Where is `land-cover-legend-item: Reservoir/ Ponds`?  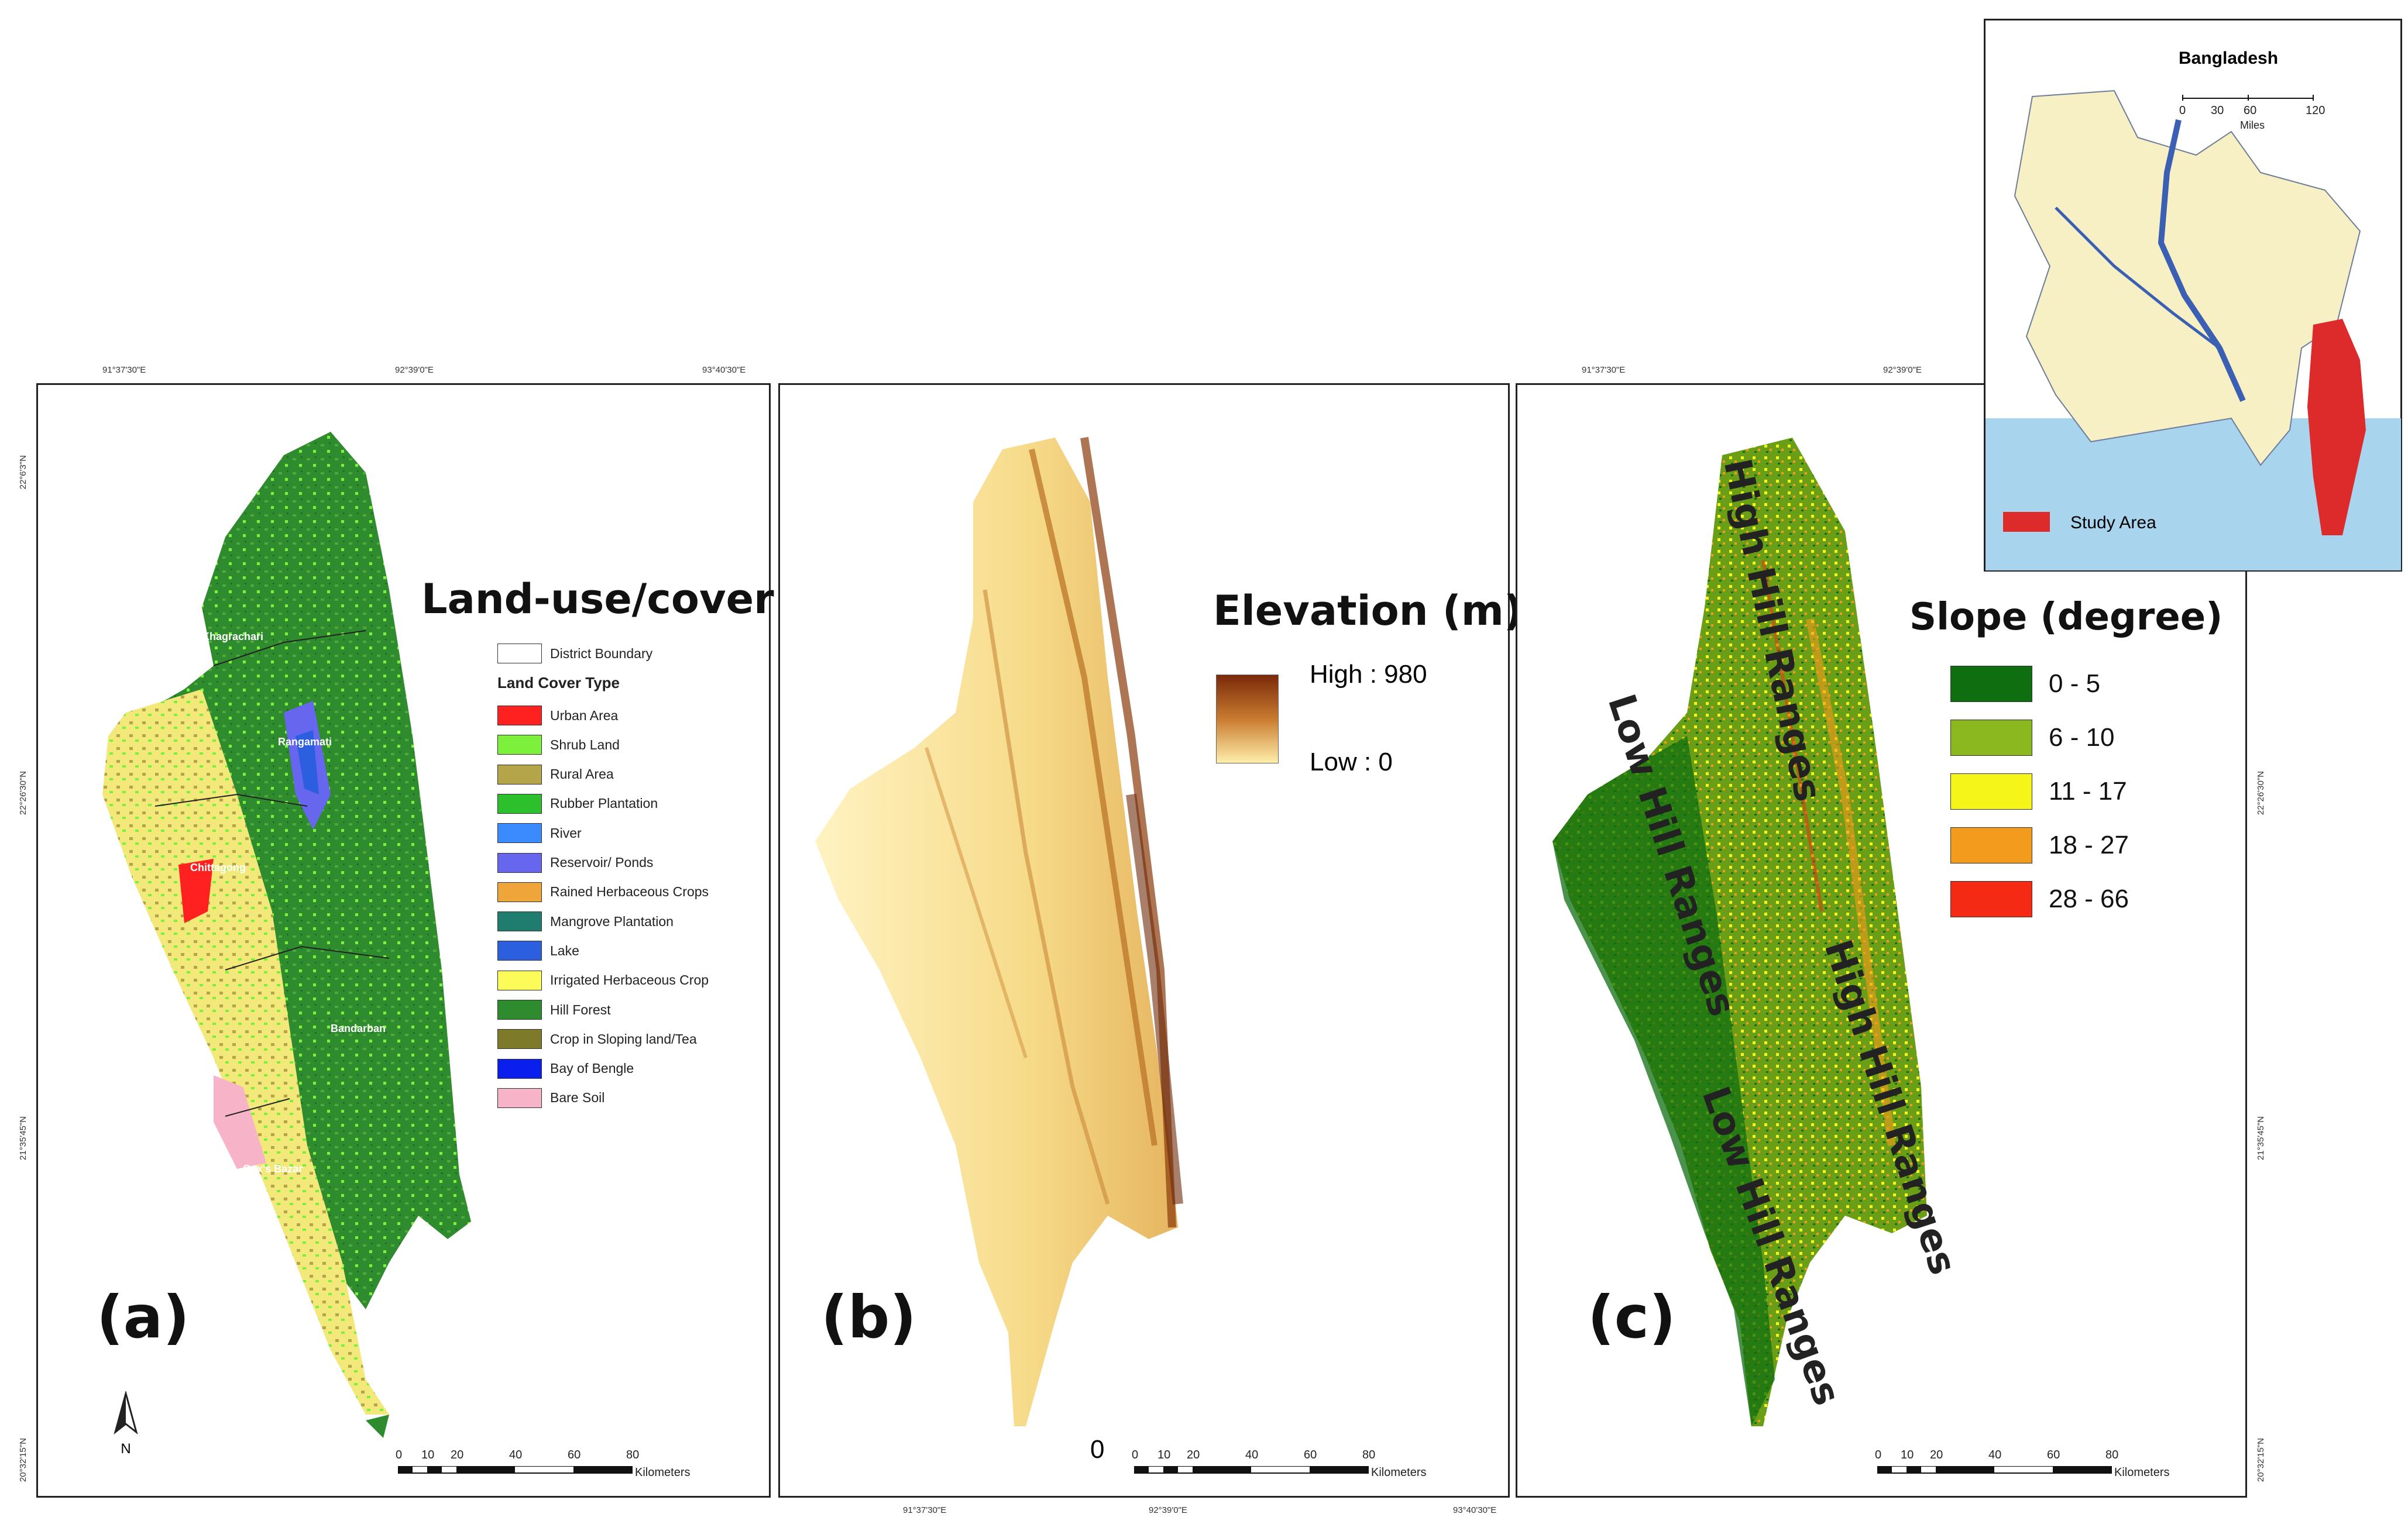
land-cover-legend-item: Reservoir/ Ponds is located at coordinates (575, 862).